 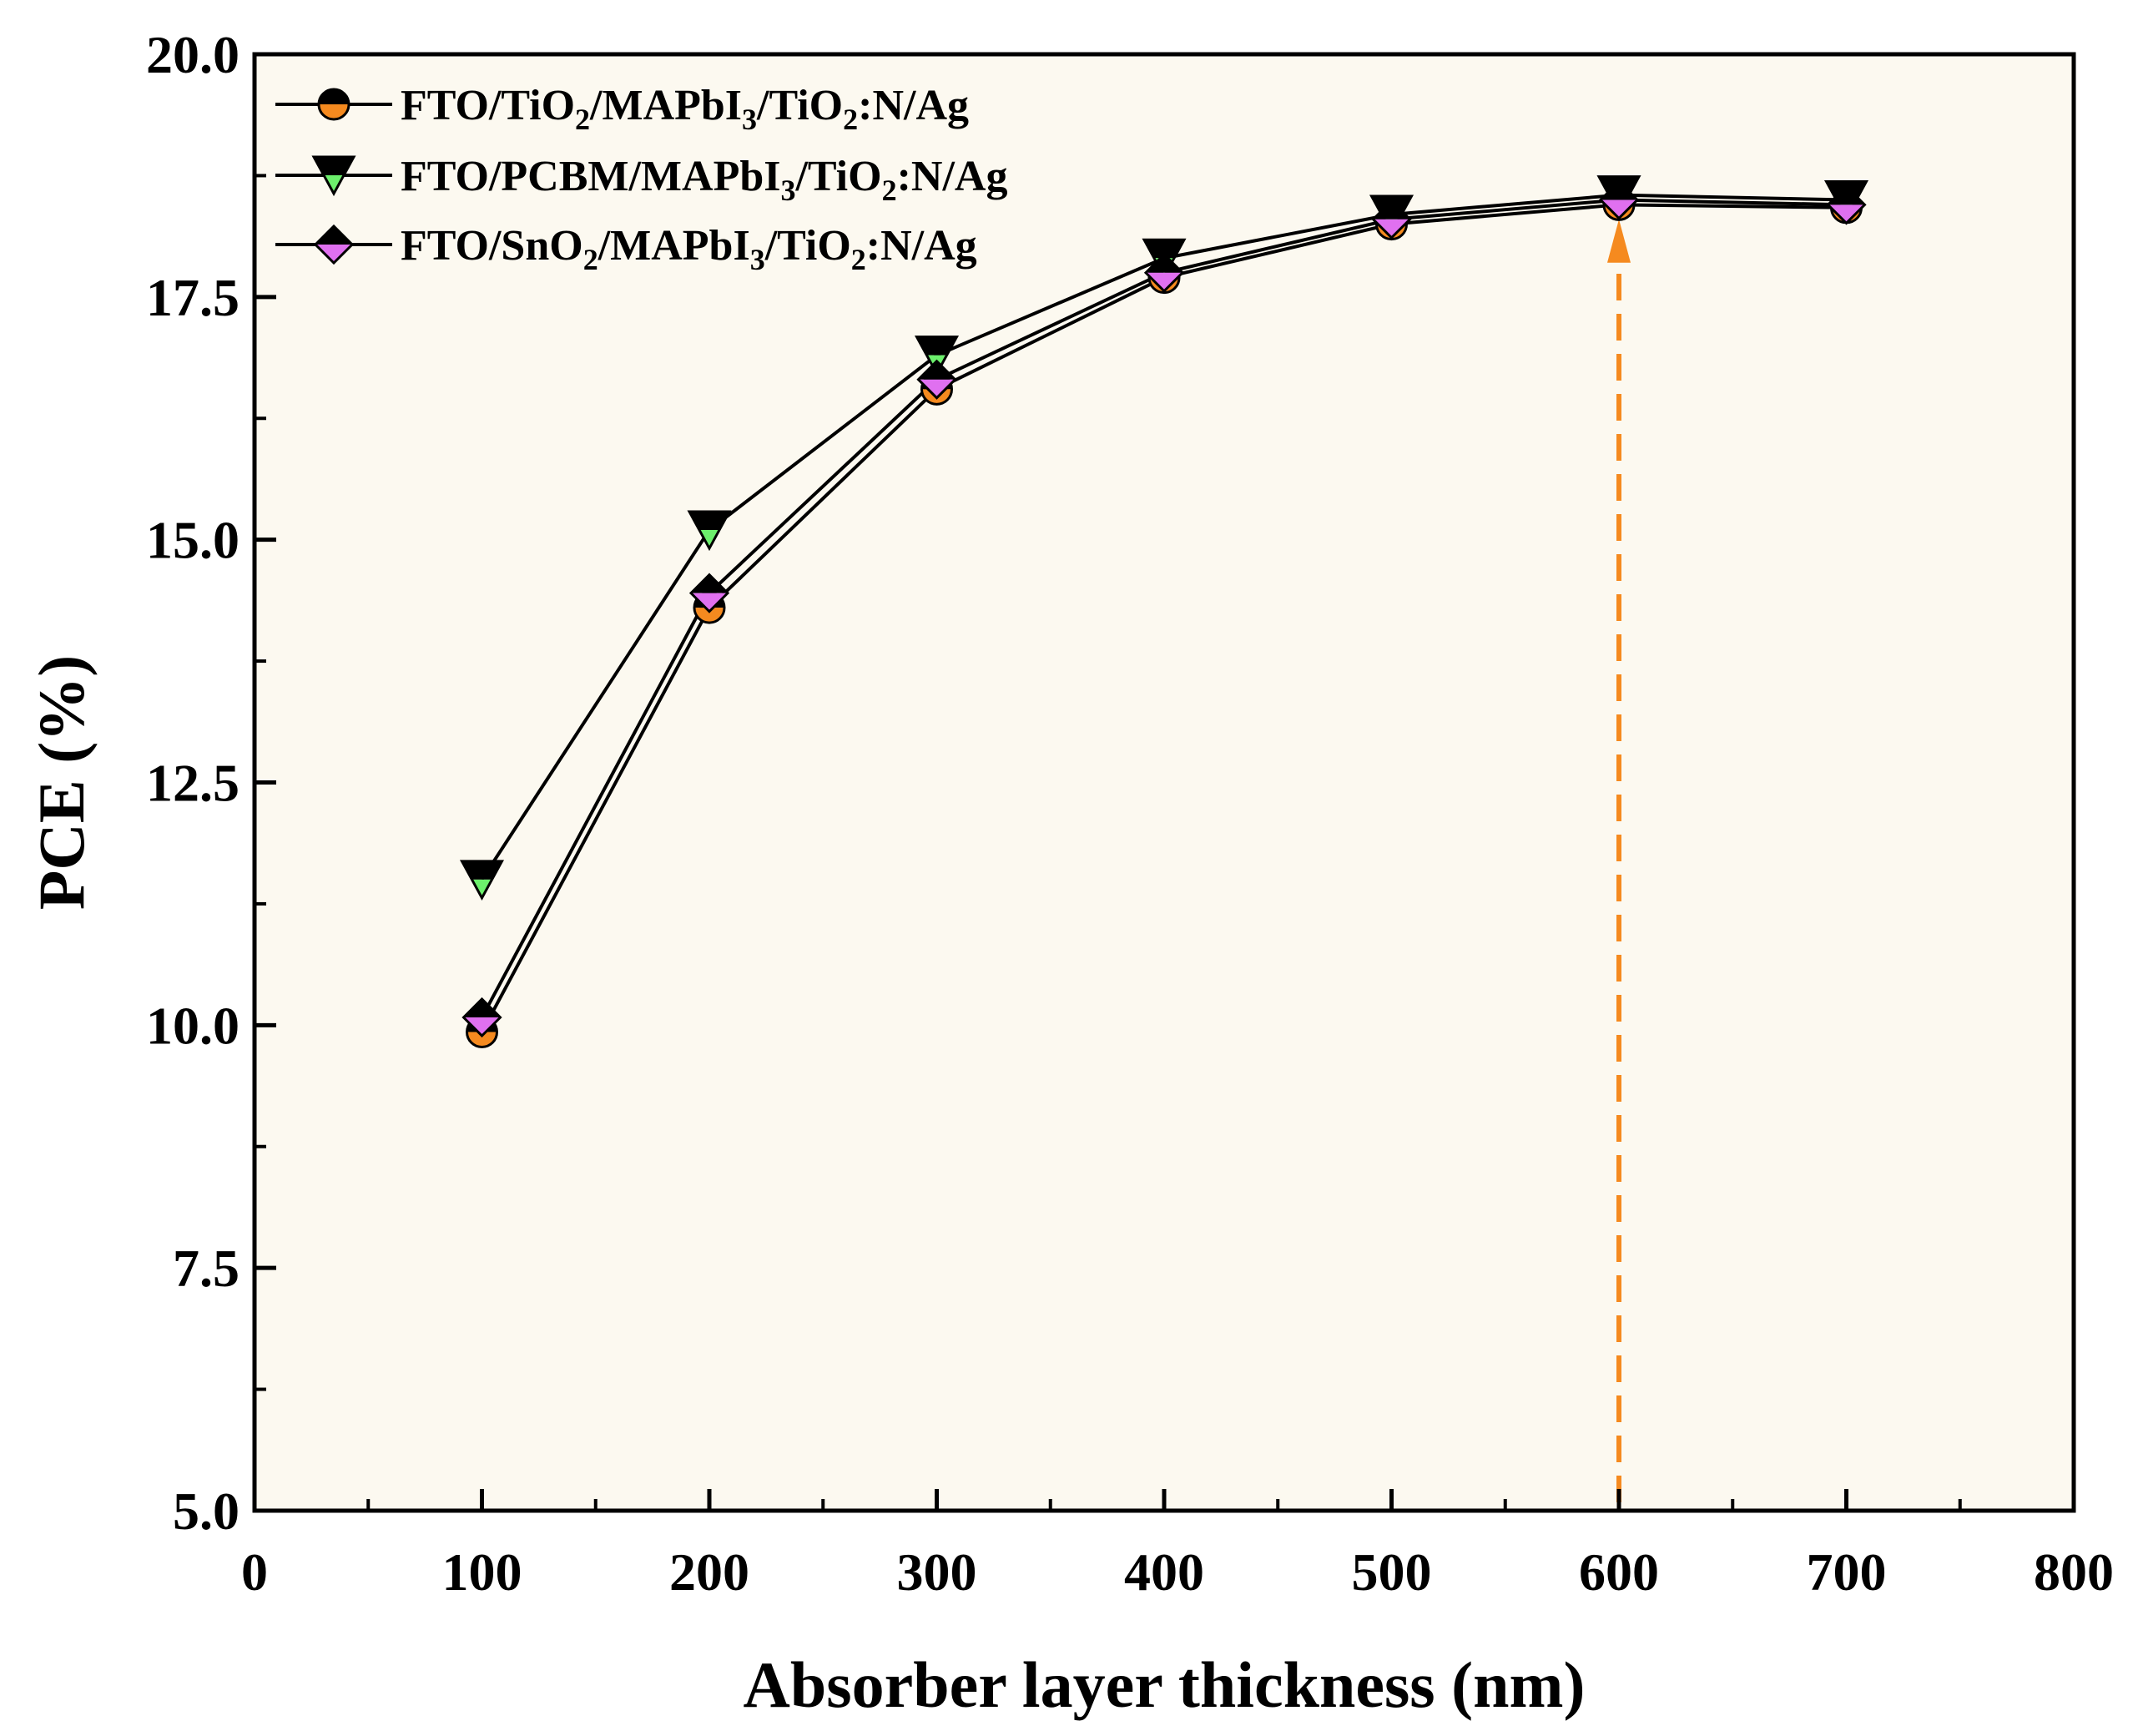 What do you see at coordinates (1619, 1572) in the screenshot?
I see `x-tick-label: 600` at bounding box center [1619, 1572].